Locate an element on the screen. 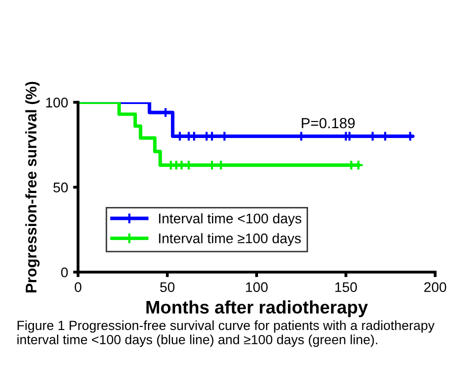  x-tick-label: 200 is located at coordinates (435, 287).